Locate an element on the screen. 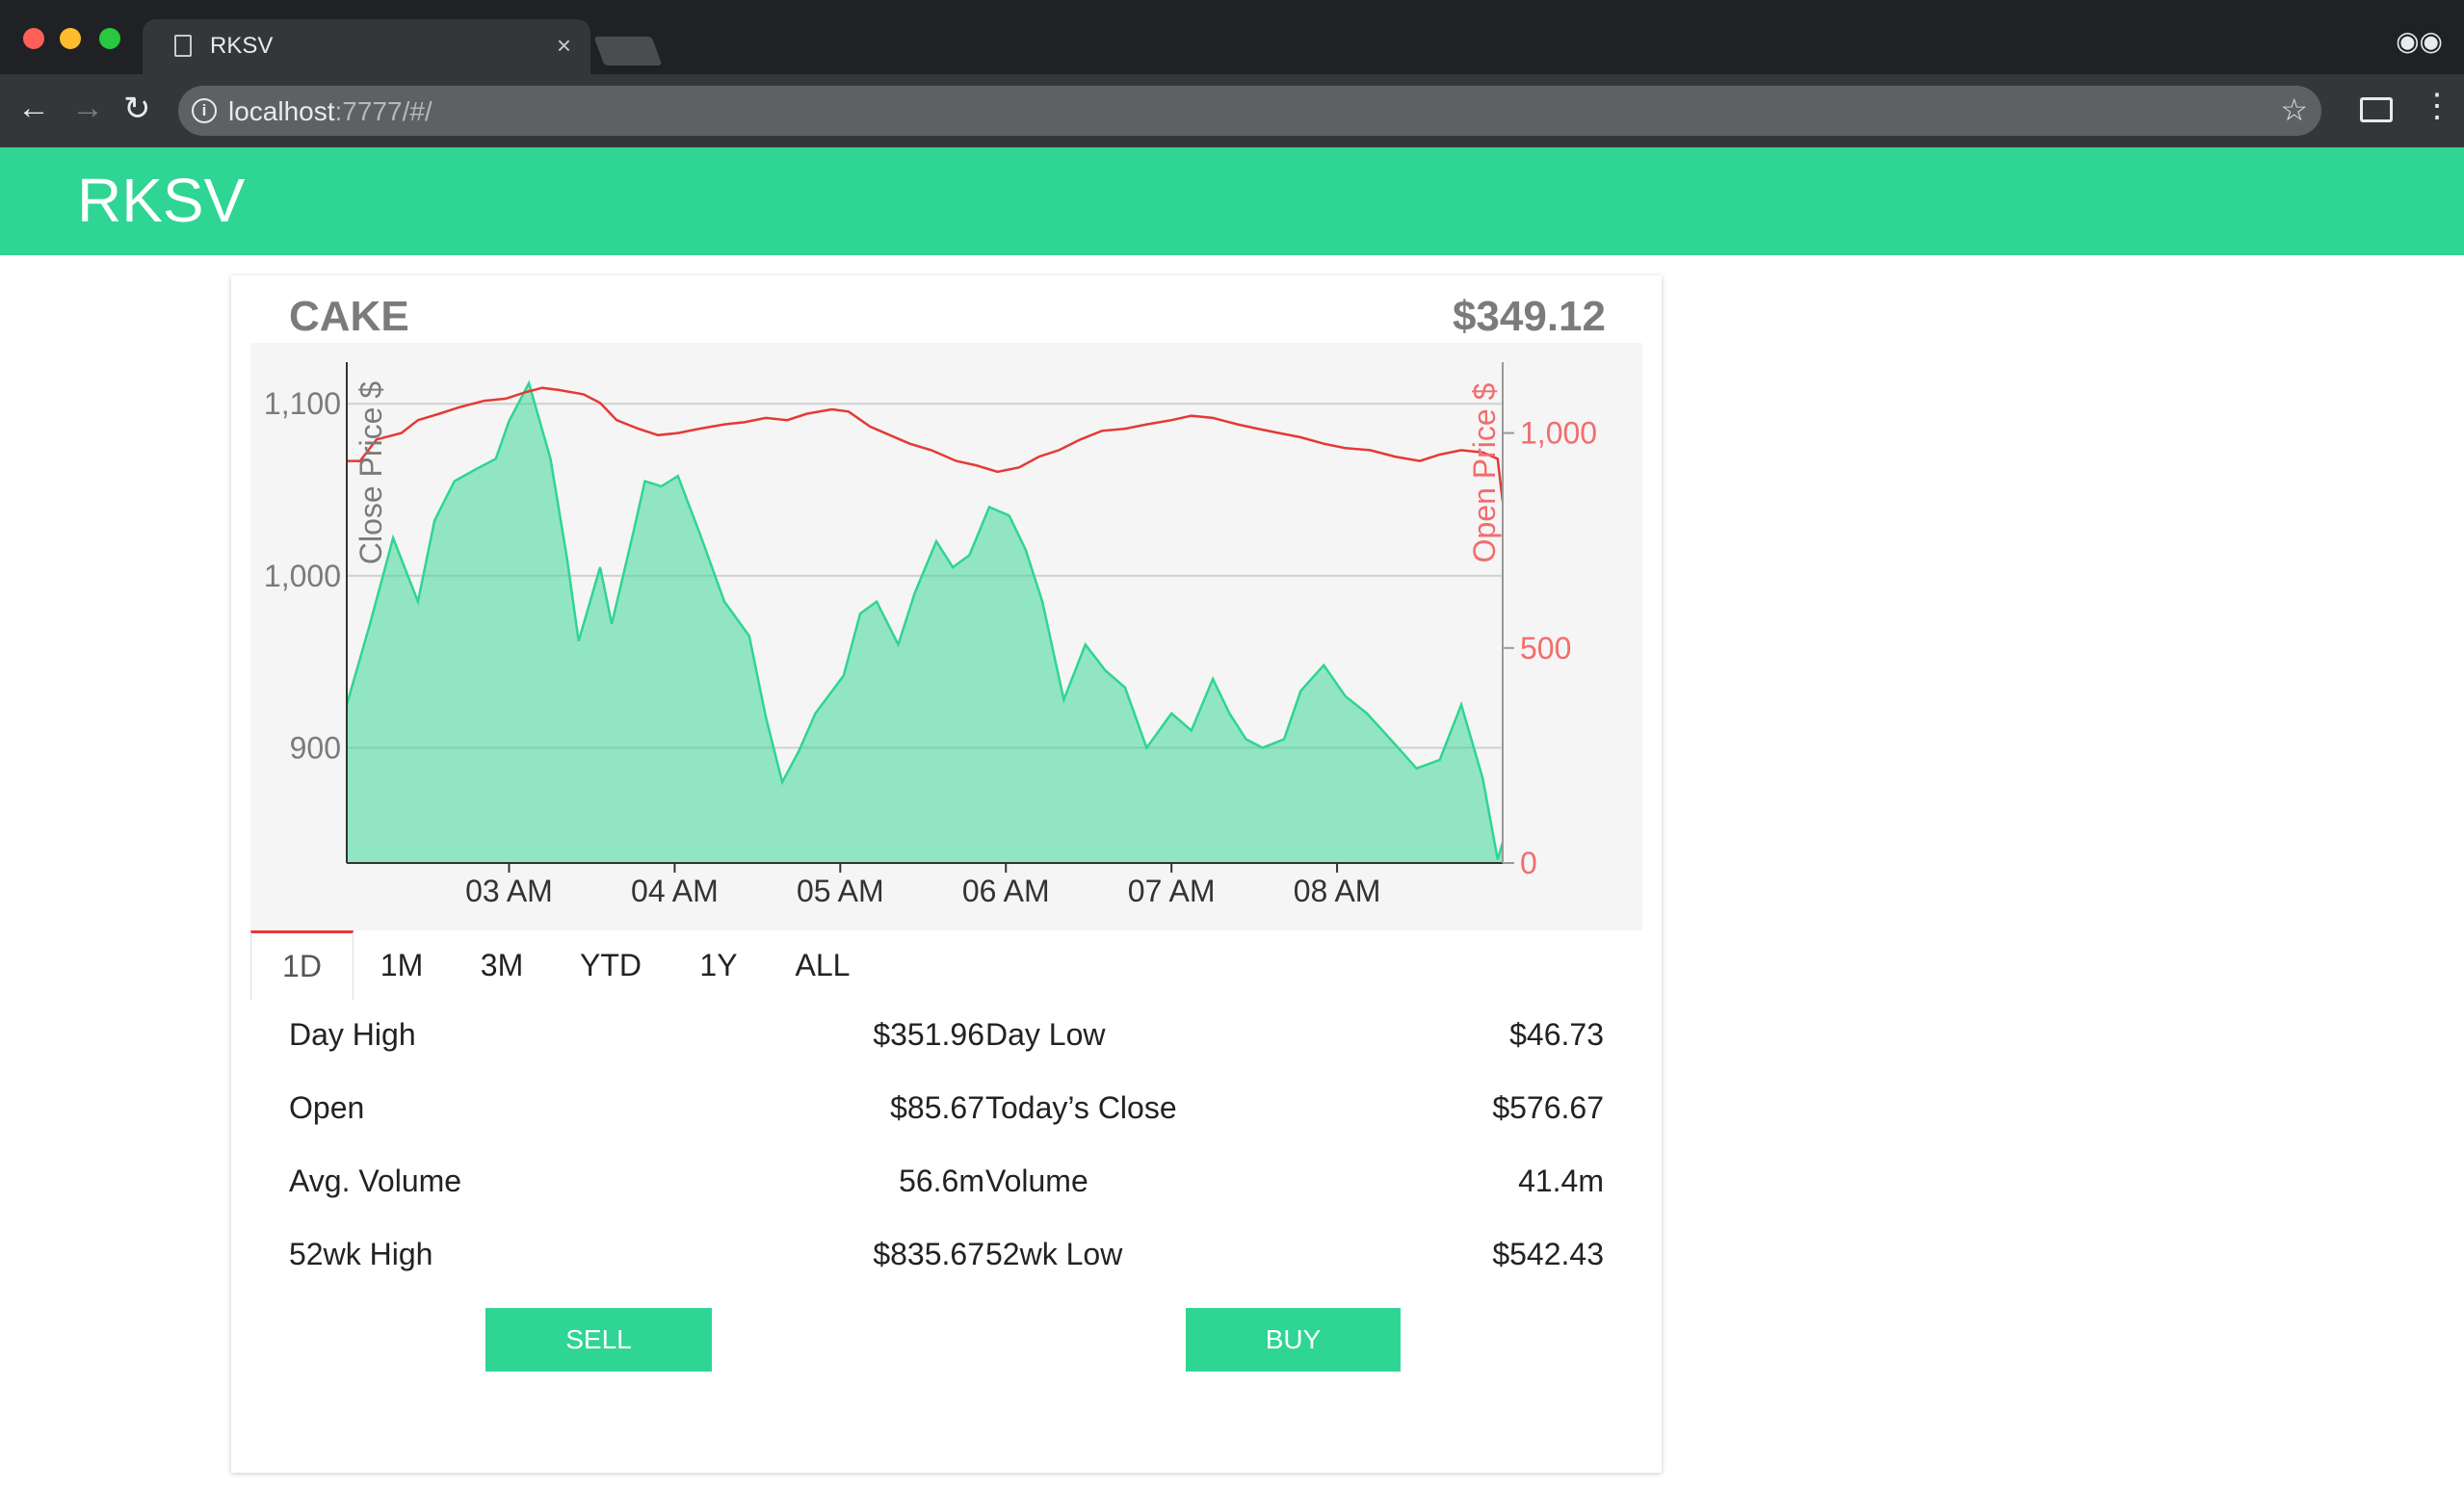  y-right-tick-label: 0 is located at coordinates (1528, 863).